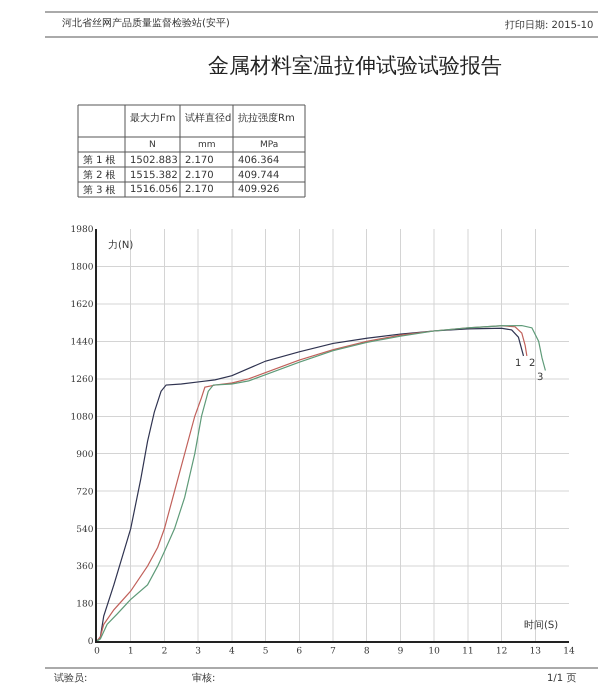  What do you see at coordinates (82, 230) in the screenshot?
I see `y-tick-label: 1980` at bounding box center [82, 230].